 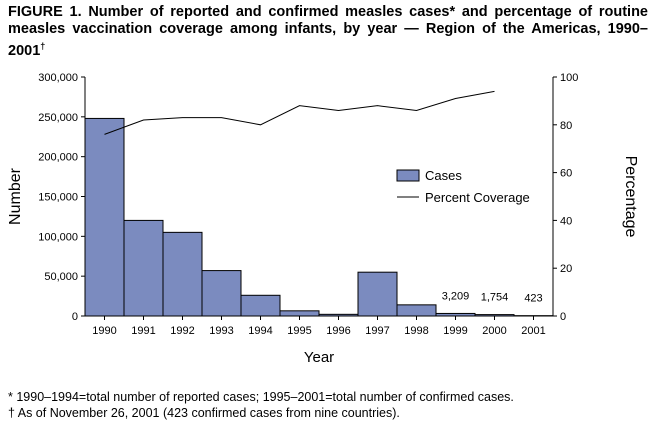 I want to click on bar-1997, so click(x=377, y=294).